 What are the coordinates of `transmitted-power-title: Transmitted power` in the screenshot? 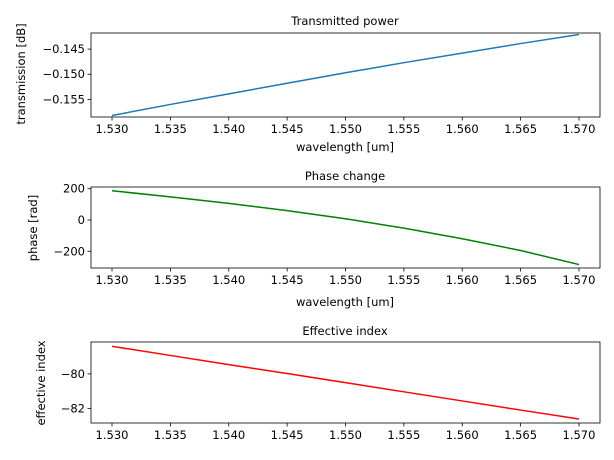 It's located at (344, 21).